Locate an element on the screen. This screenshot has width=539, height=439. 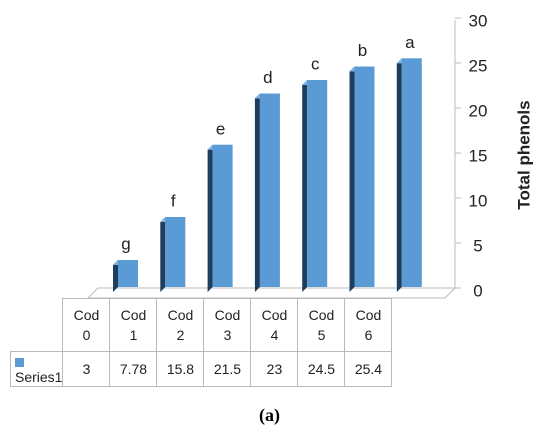
y-tick-label: 30 is located at coordinates (478, 20).